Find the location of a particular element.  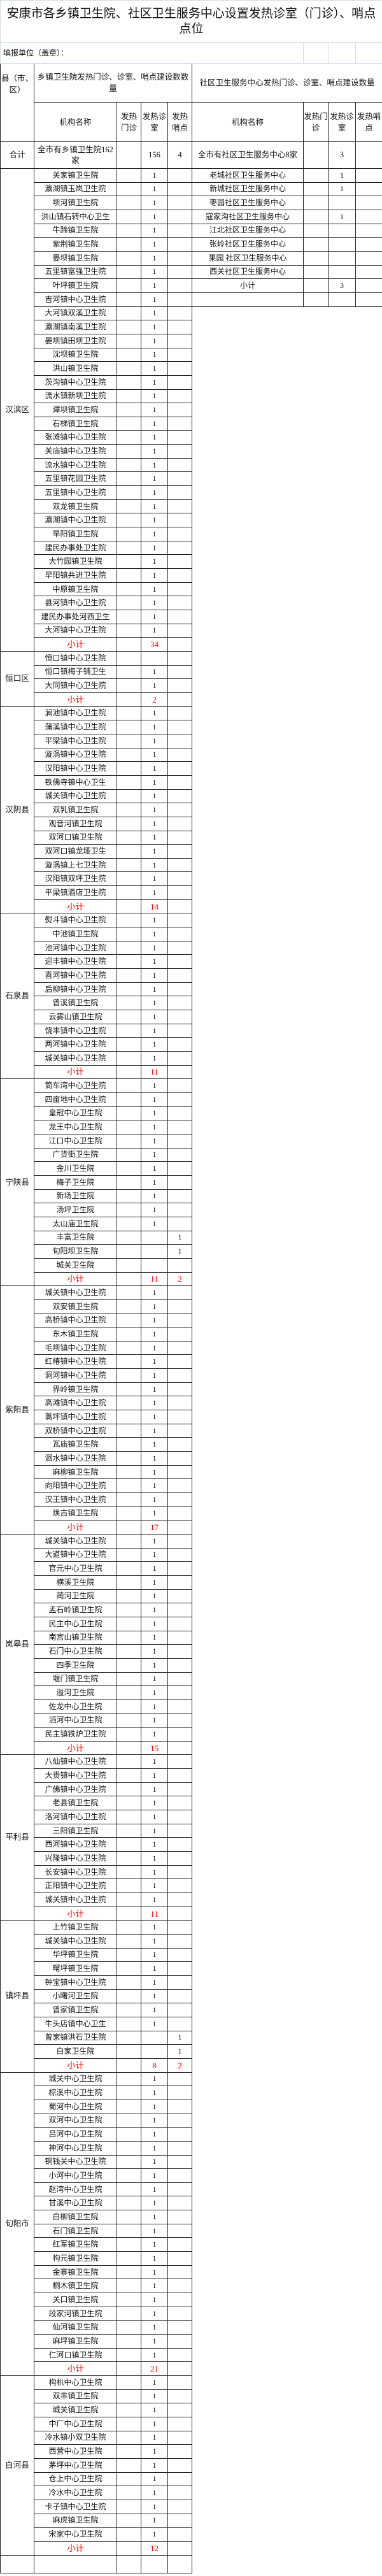

table-row: 牛头店镇中心卫生 1 is located at coordinates (192, 2024).